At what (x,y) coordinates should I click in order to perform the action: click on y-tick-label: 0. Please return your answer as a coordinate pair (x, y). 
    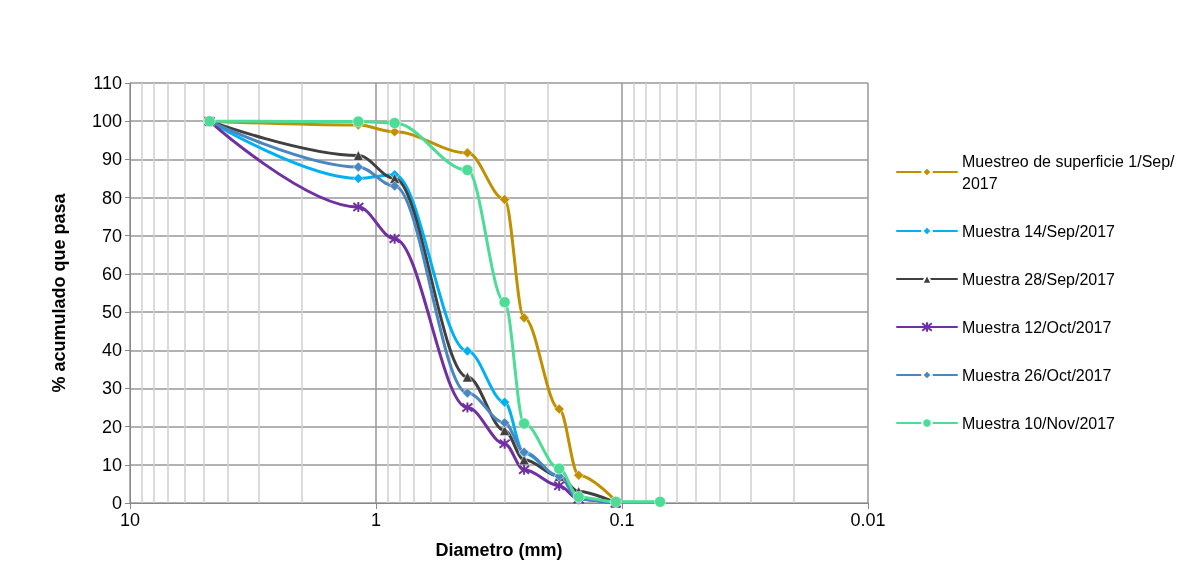
    Looking at the image, I should click on (116, 503).